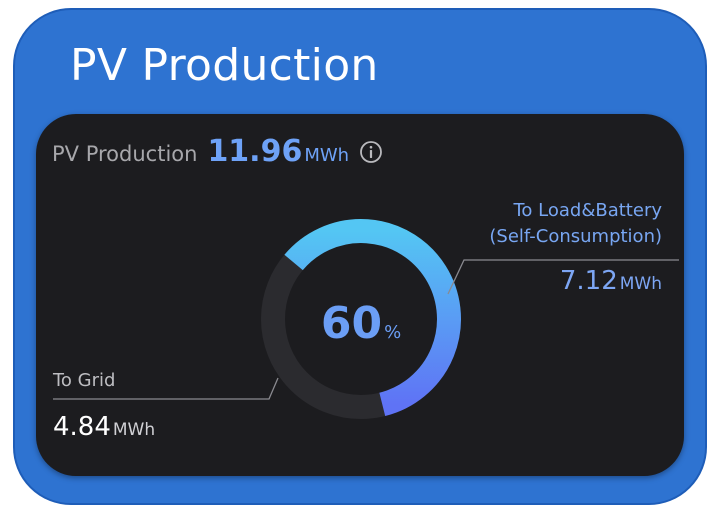 Image resolution: width=720 pixels, height=515 pixels. I want to click on gauge-progress-arc, so click(372, 318).